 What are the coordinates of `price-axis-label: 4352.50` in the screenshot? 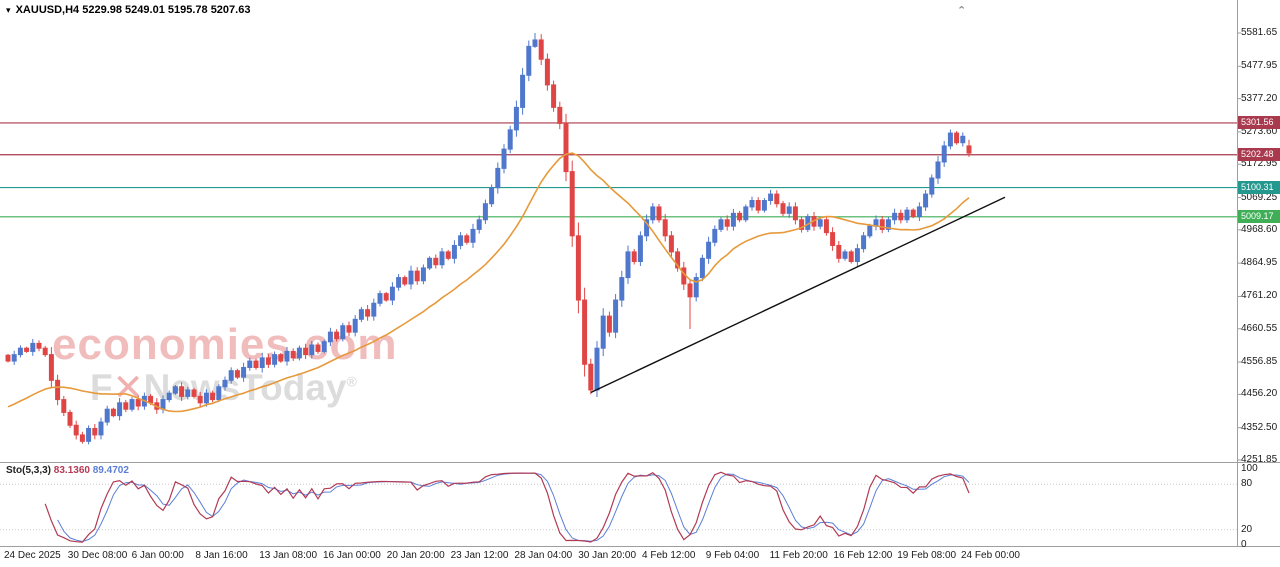 It's located at (1259, 427).